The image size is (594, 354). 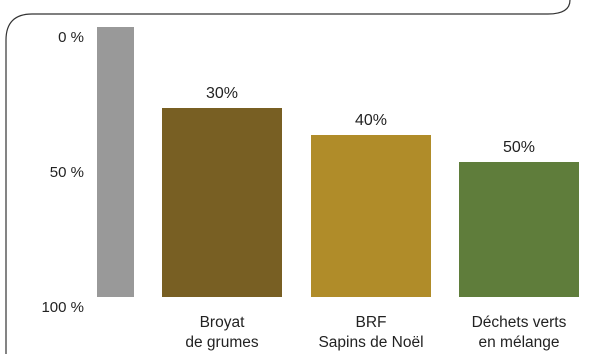 What do you see at coordinates (222, 322) in the screenshot?
I see `category-label: Broyat` at bounding box center [222, 322].